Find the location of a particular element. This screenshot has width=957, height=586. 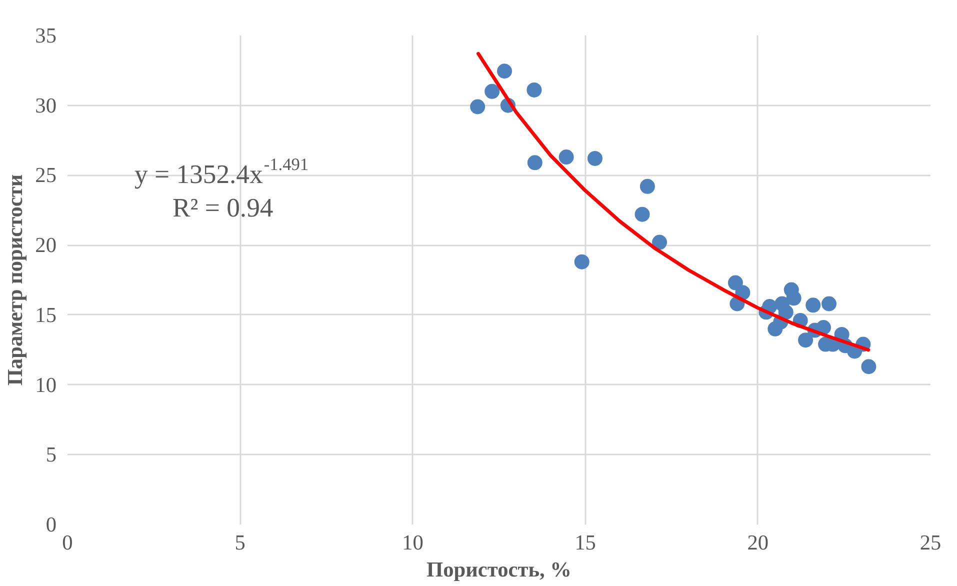

y-tick-label: 0 is located at coordinates (51, 524).